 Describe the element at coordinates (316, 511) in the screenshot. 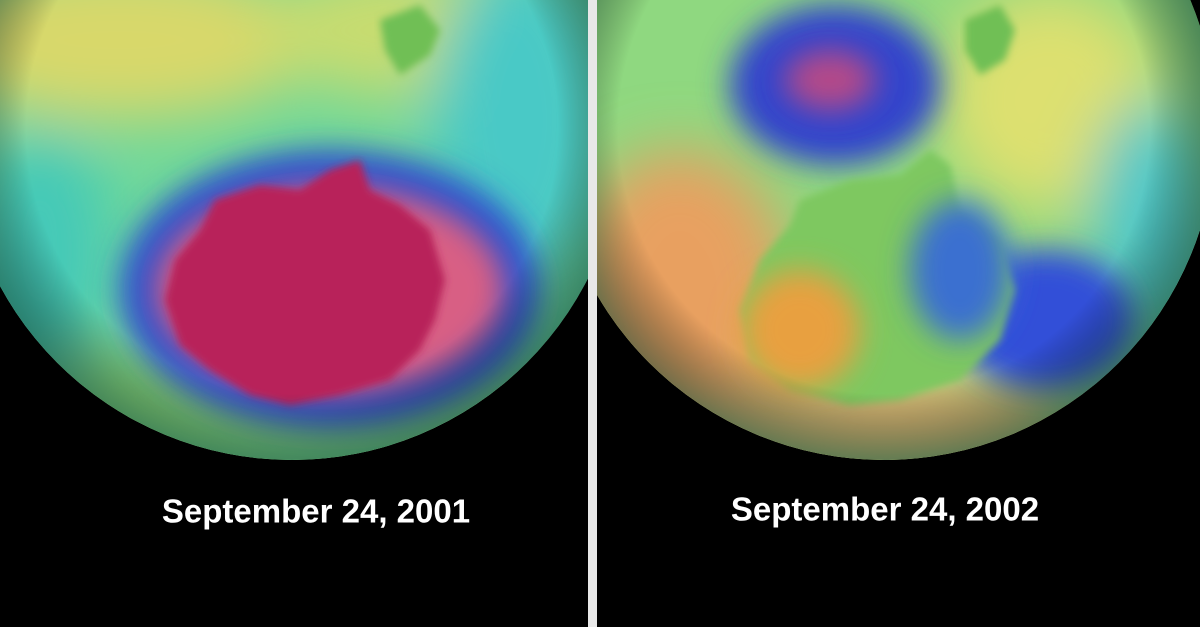

I see `caption: September 24, 2001` at that location.